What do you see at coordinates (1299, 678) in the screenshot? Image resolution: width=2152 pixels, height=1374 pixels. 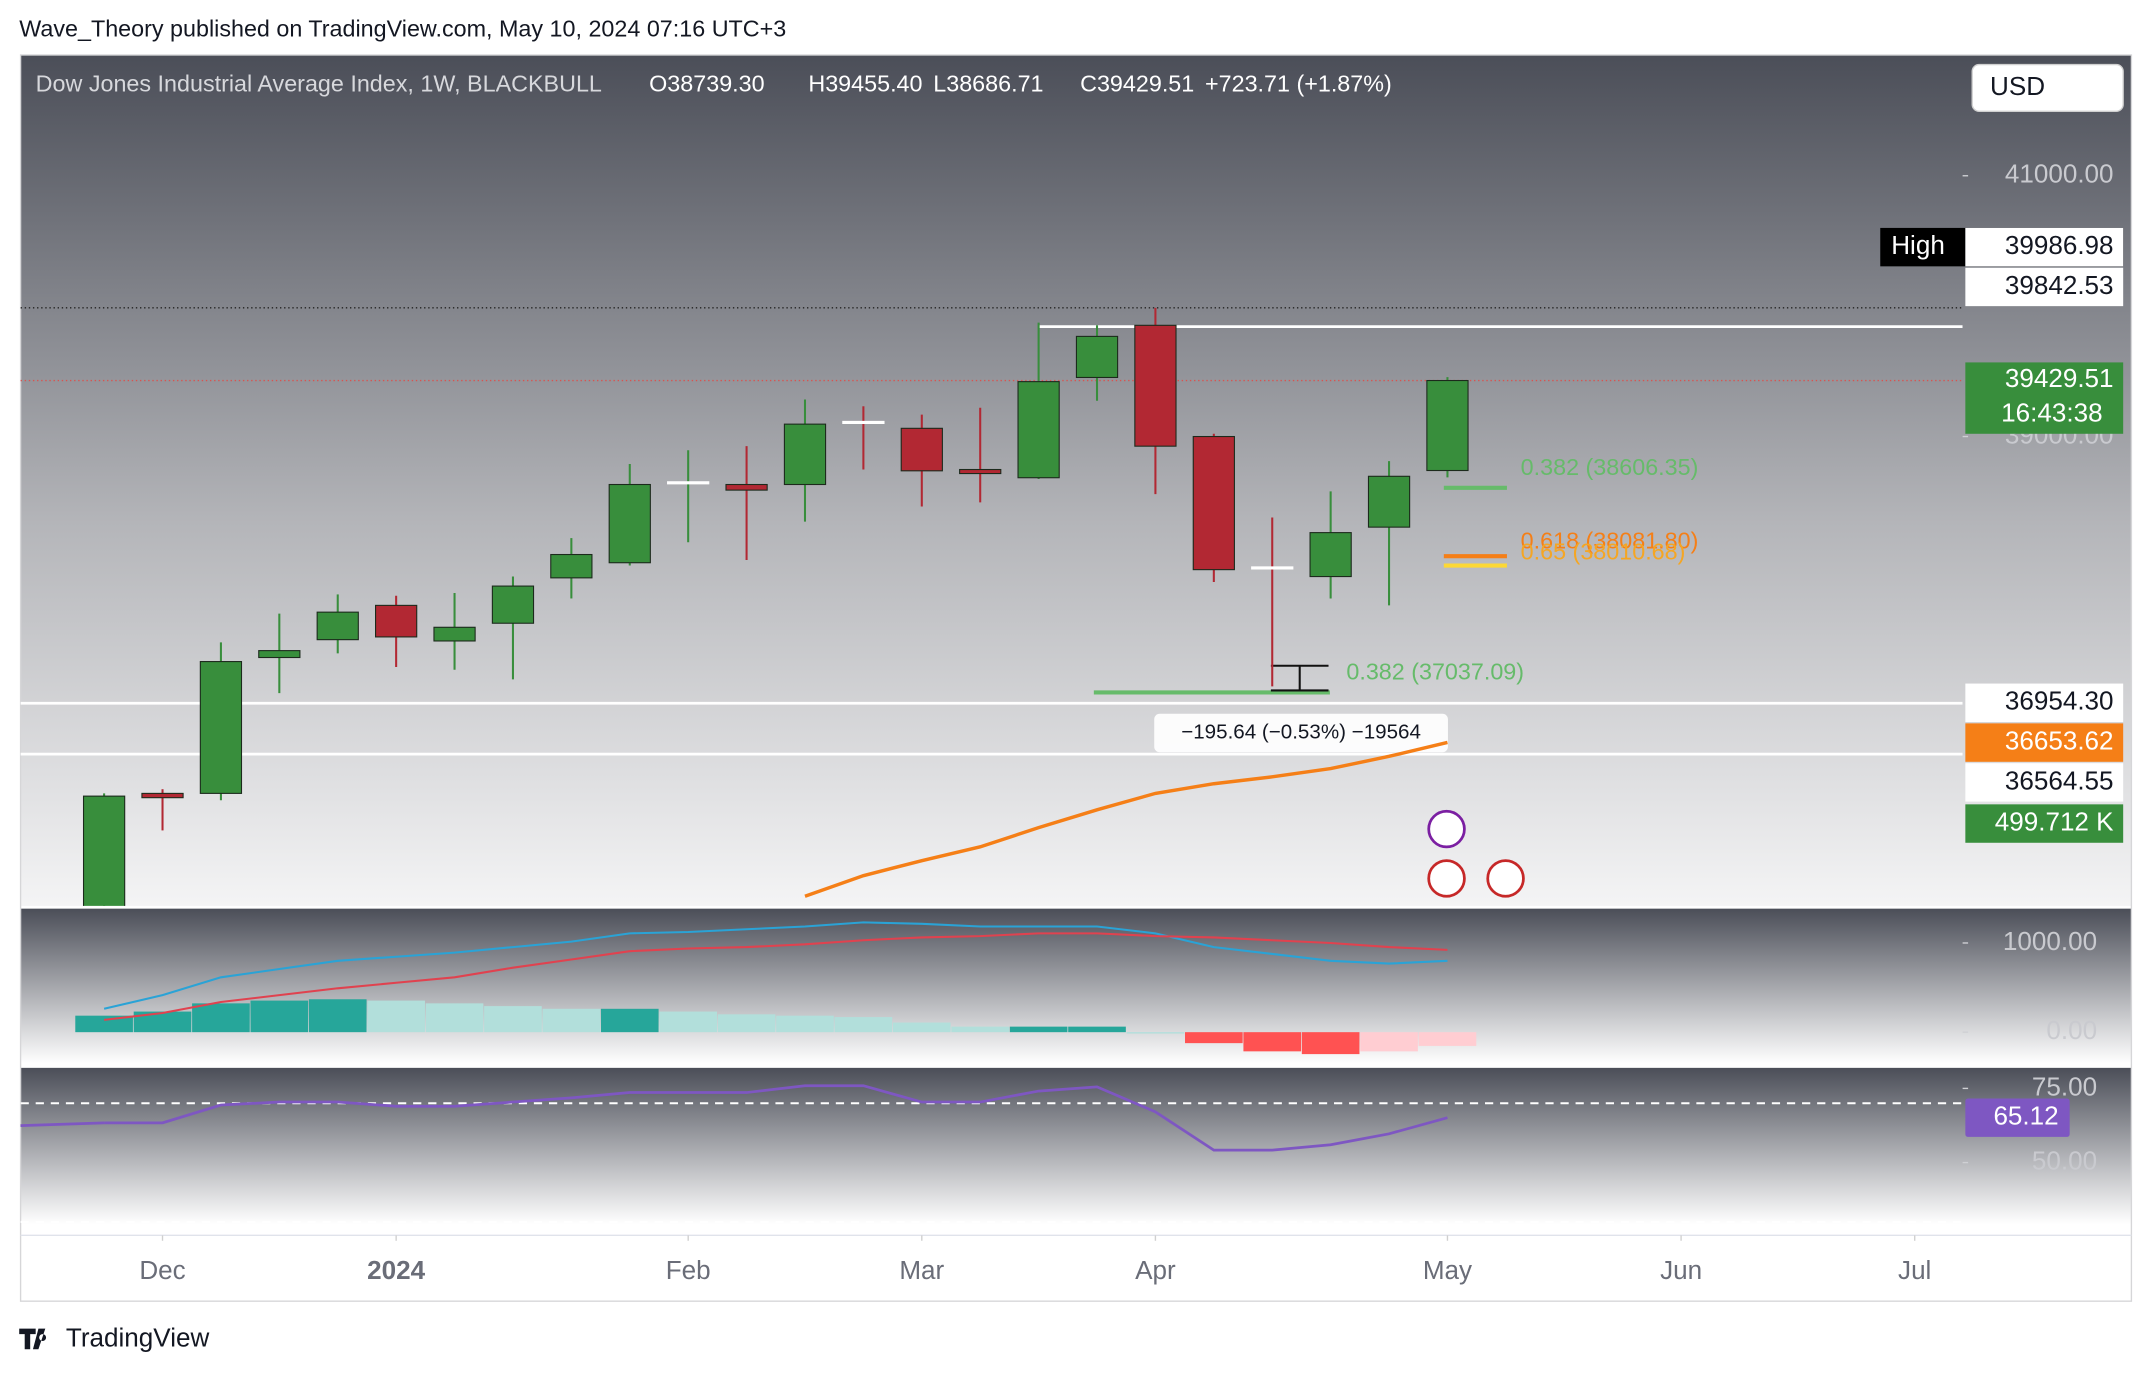 I see `measure-bracket` at bounding box center [1299, 678].